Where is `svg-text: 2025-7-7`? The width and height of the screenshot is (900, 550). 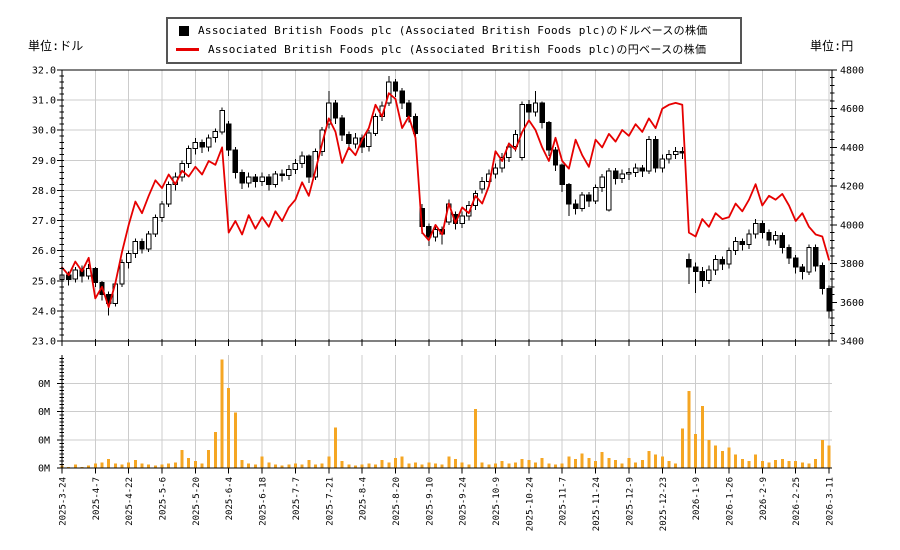
svg-text: 2025-7-7 is located at coordinates (297, 498).